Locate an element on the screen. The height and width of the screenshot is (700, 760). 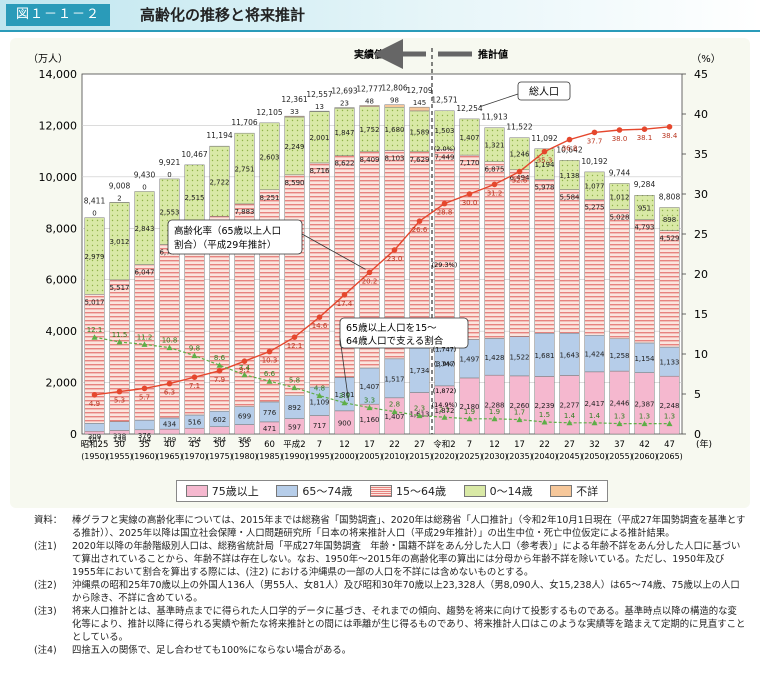
legend-label-75plus: 75歳以上 is located at coordinates (235, 491).